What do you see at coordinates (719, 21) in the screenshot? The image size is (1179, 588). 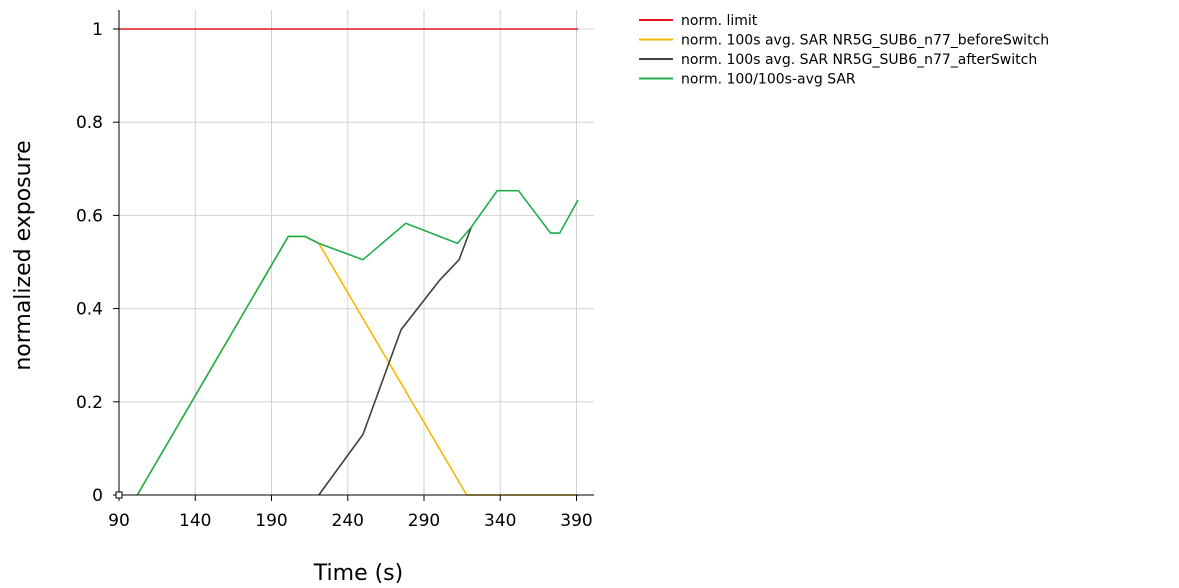 I see `legend-label: norm. limit` at bounding box center [719, 21].